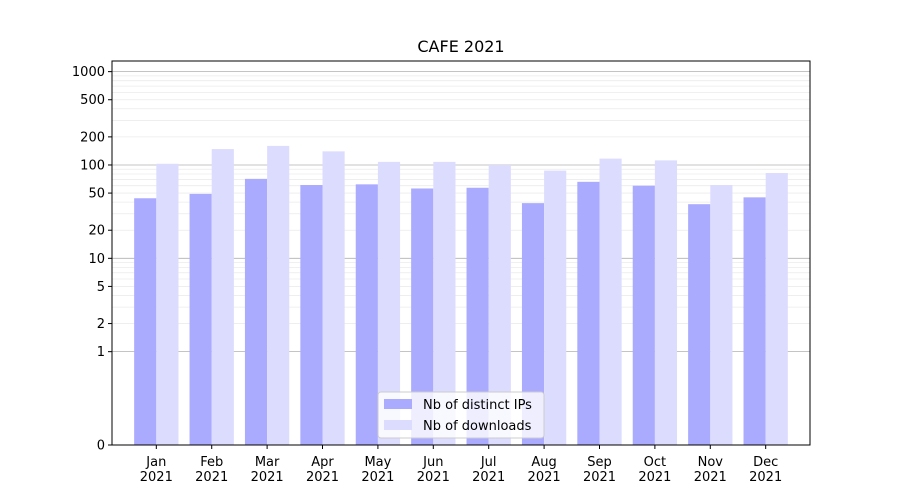 This screenshot has height=500, width=900. I want to click on x-tick-label: Apr 2021, so click(322, 470).